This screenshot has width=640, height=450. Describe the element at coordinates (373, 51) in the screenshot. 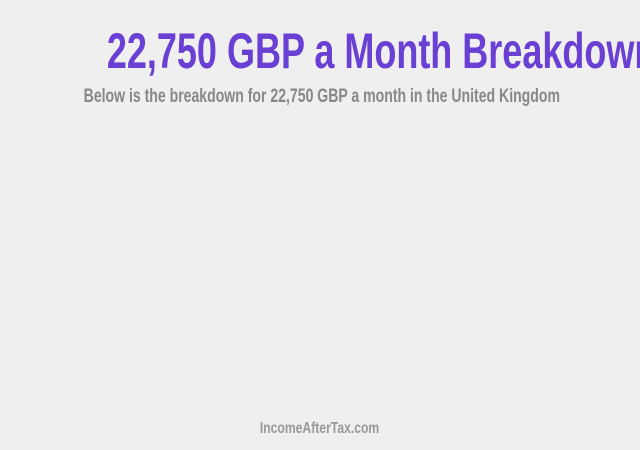

I see `page-title-text: 22,750 GBP a Month Breakdown` at that location.